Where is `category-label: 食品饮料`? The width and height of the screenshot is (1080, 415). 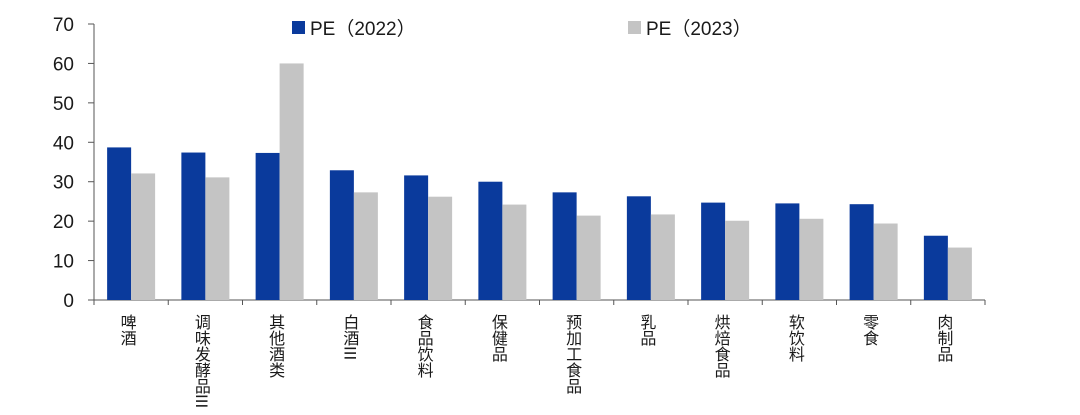 category-label: 食品饮料 is located at coordinates (424, 346).